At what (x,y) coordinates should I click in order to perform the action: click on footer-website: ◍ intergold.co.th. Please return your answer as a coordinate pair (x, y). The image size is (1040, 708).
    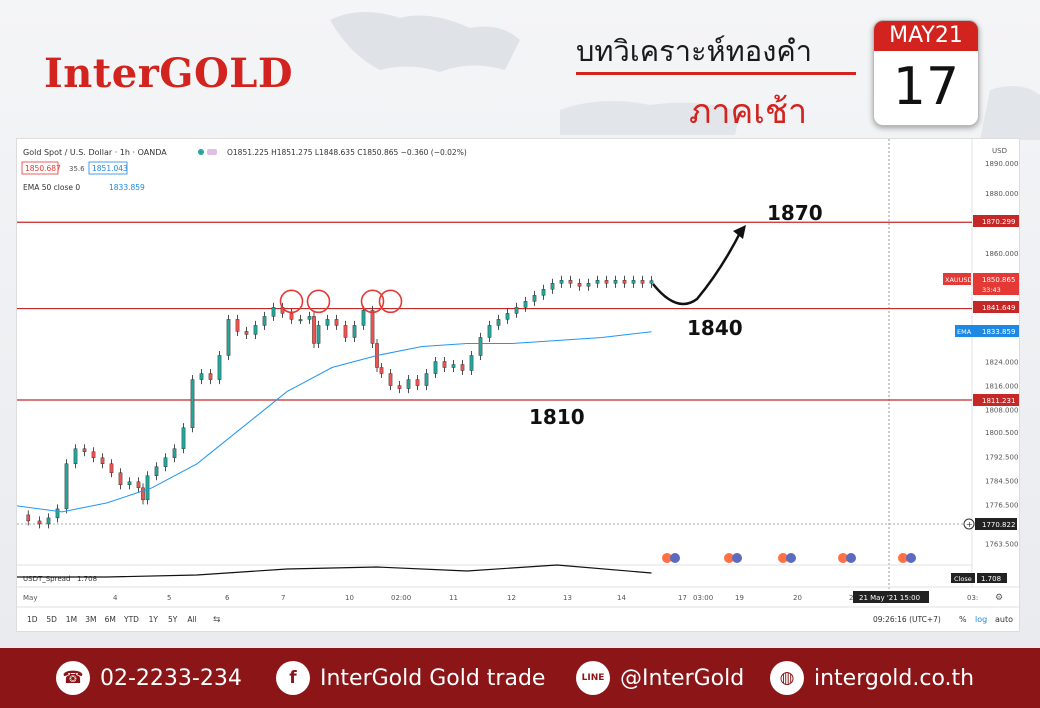
    Looking at the image, I should click on (872, 678).